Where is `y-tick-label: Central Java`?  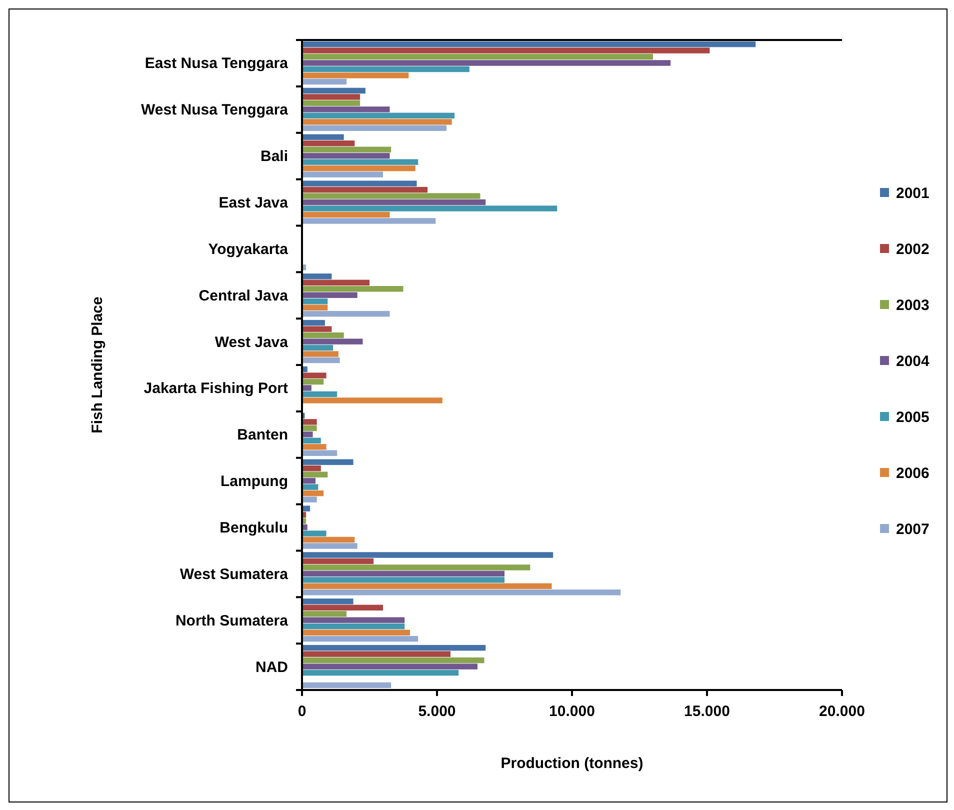
y-tick-label: Central Java is located at coordinates (243, 295).